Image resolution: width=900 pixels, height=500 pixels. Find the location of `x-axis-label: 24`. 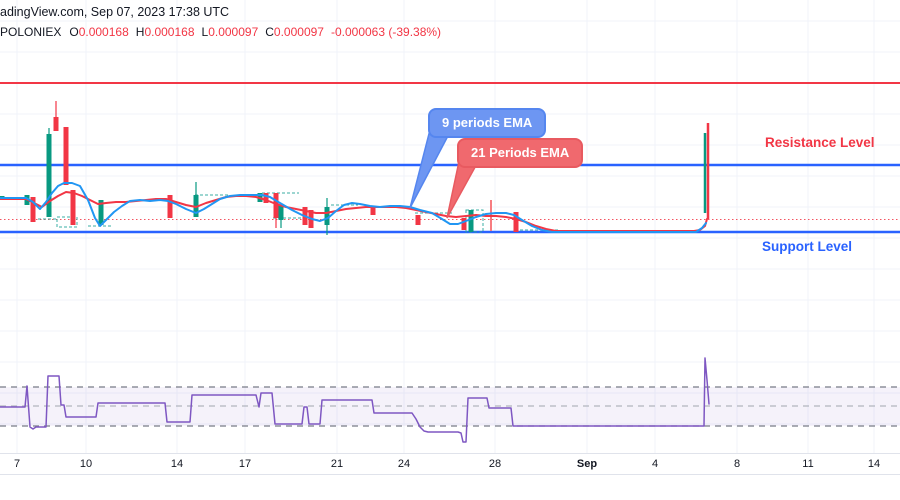

x-axis-label: 24 is located at coordinates (404, 464).